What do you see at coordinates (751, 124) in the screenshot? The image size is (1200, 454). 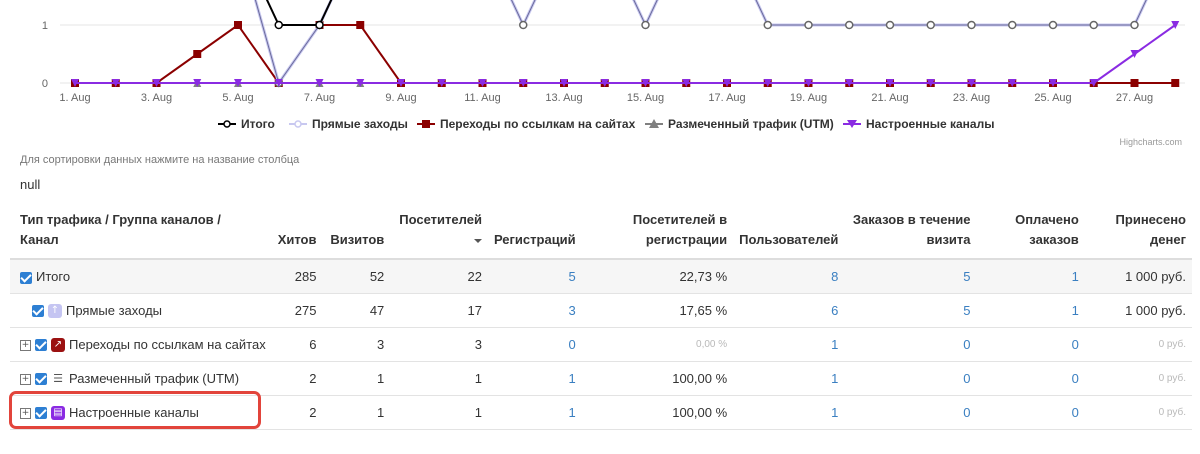 I see `legend-label: Размеченный трафик (UTM)` at bounding box center [751, 124].